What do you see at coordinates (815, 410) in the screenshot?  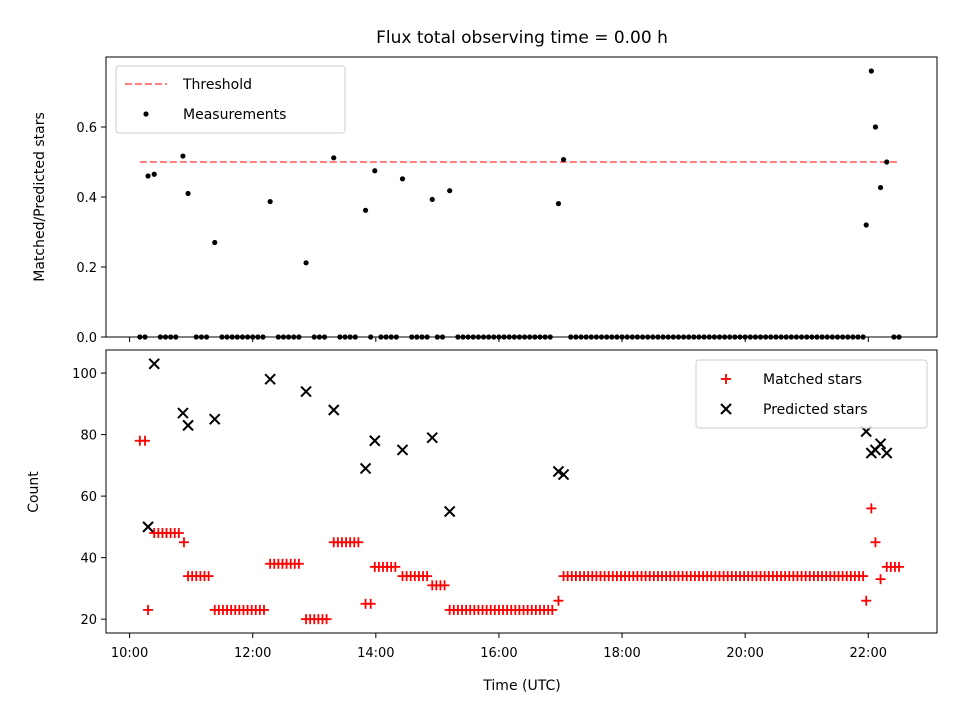 I see `legend-predicted-label: Predicted stars` at bounding box center [815, 410].